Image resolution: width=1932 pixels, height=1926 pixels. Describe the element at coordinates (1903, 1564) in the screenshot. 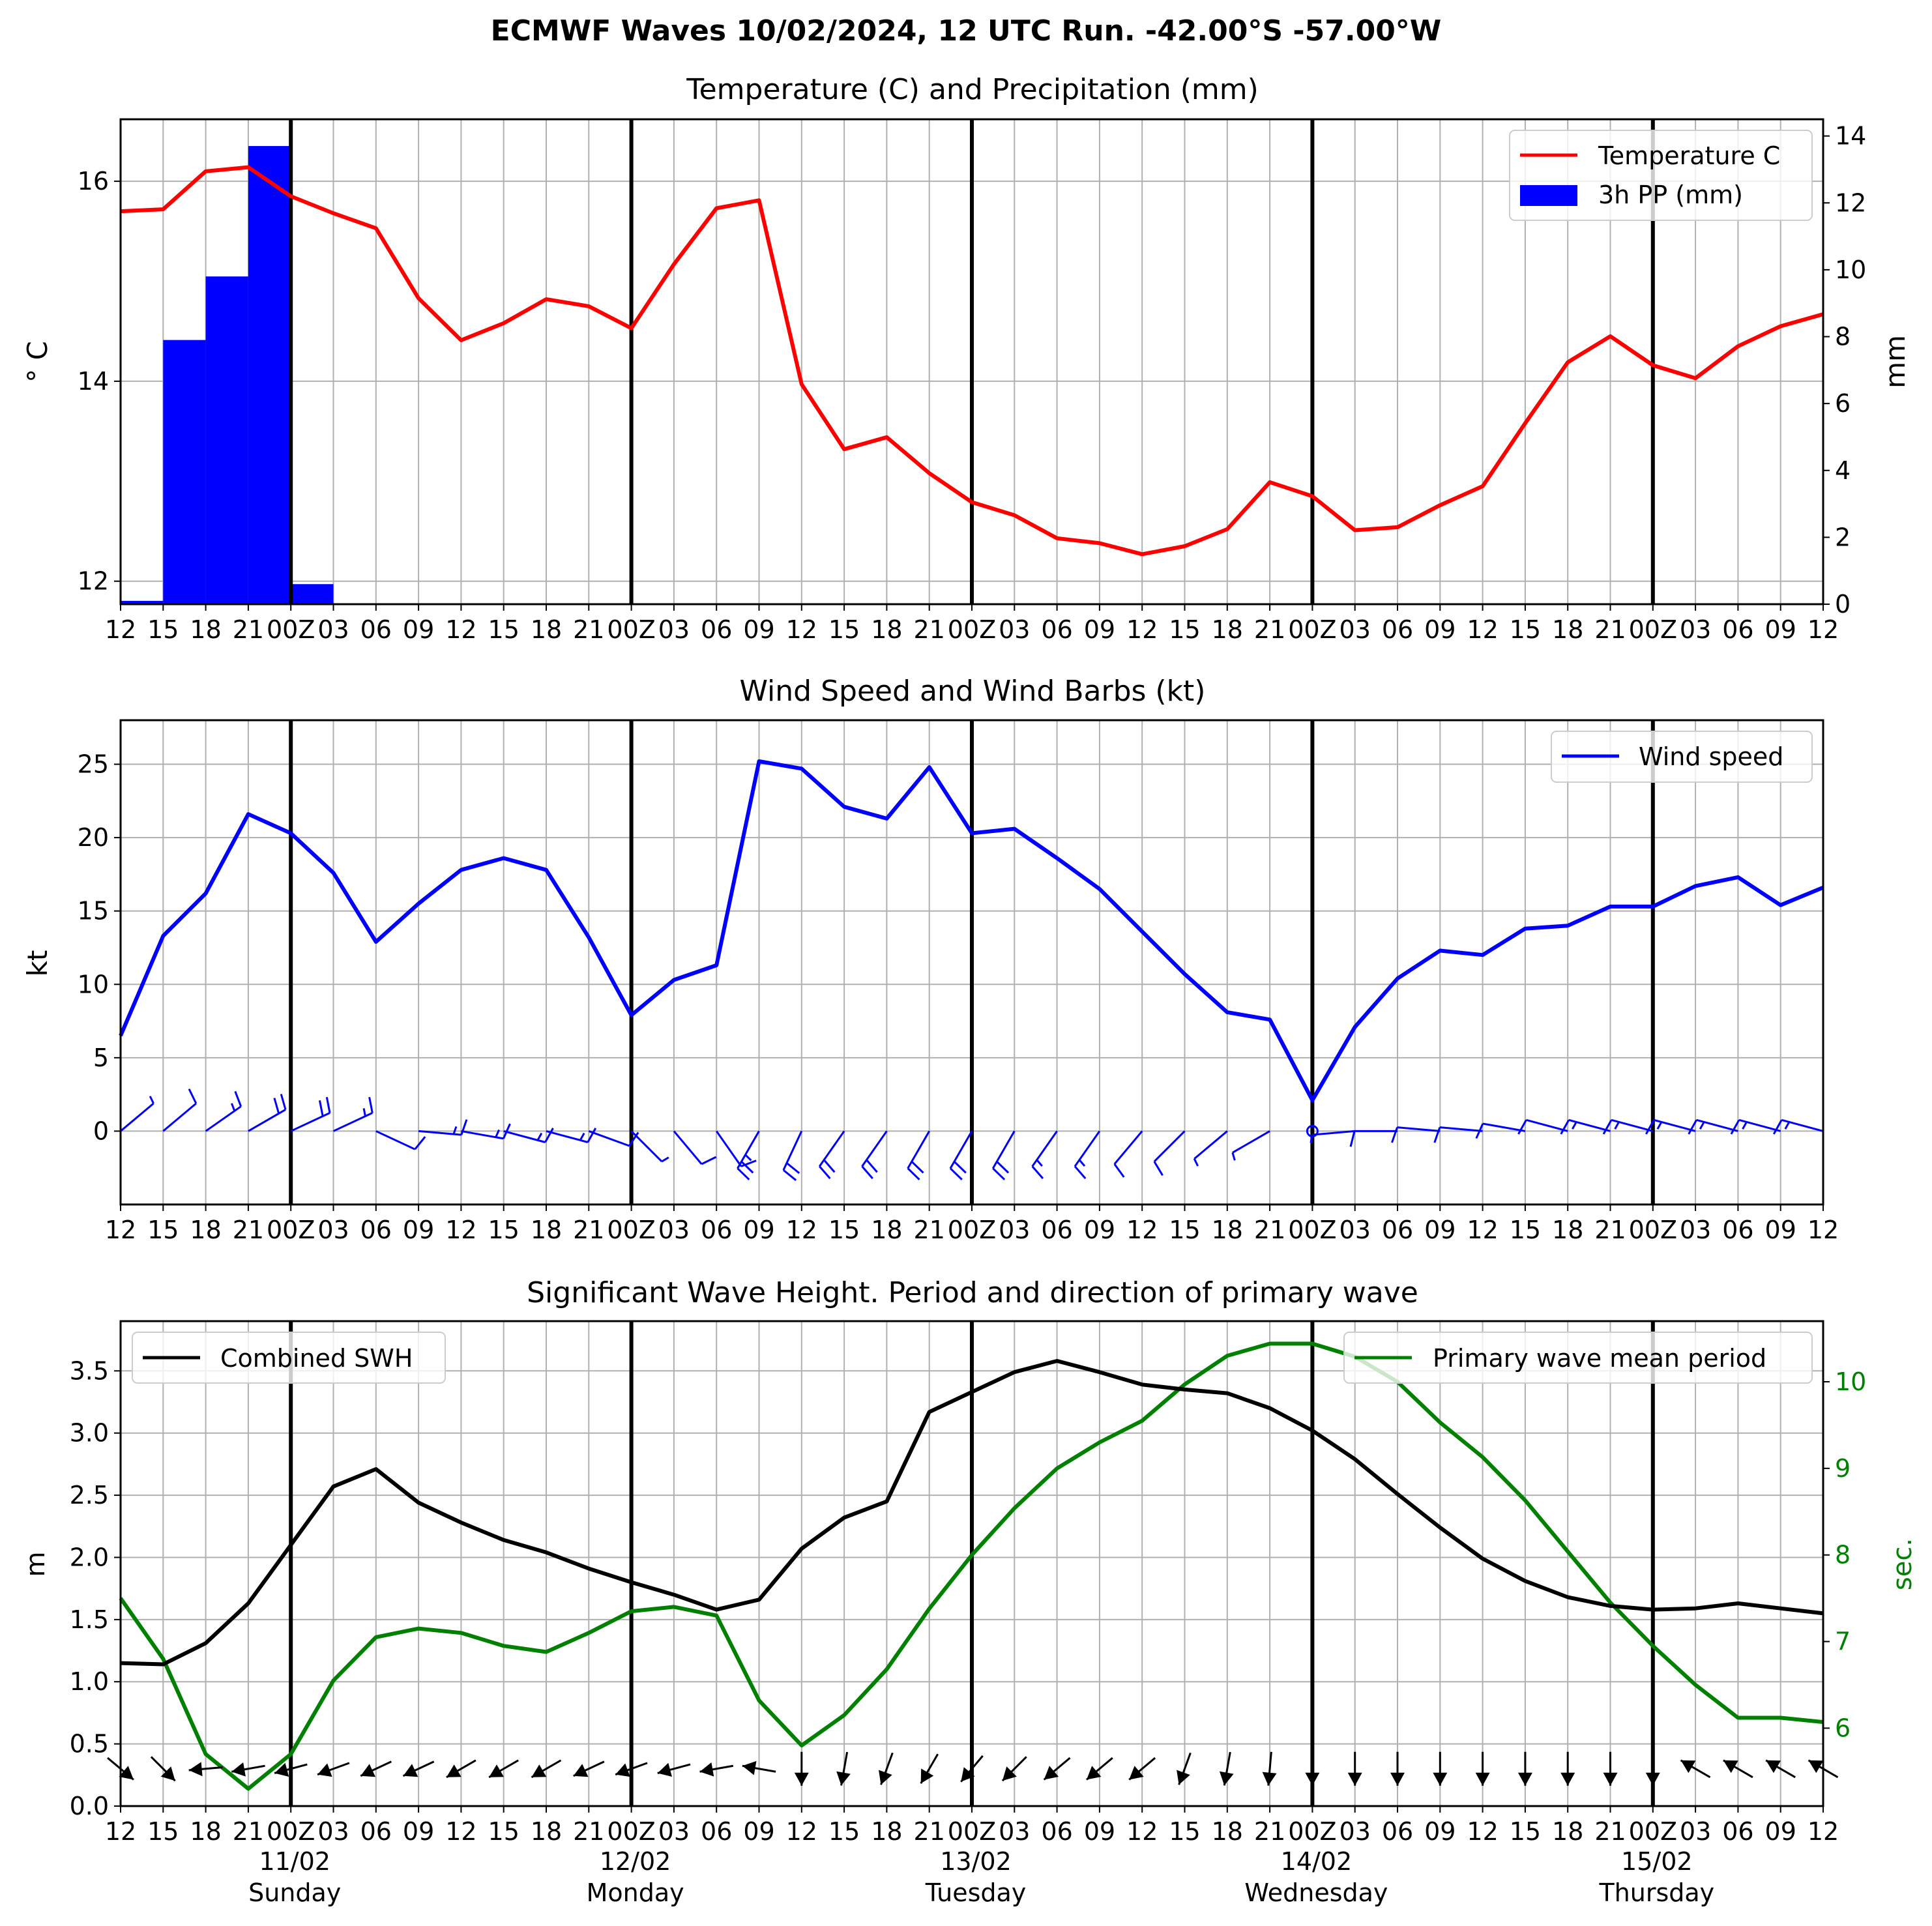

I see `wave-period-axis-label: sec.` at that location.